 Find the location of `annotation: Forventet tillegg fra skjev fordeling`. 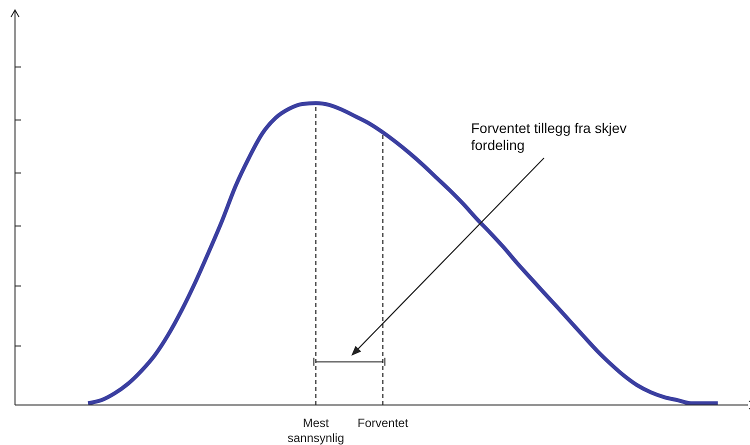

annotation: Forventet tillegg fra skjev fordeling is located at coordinates (549, 137).